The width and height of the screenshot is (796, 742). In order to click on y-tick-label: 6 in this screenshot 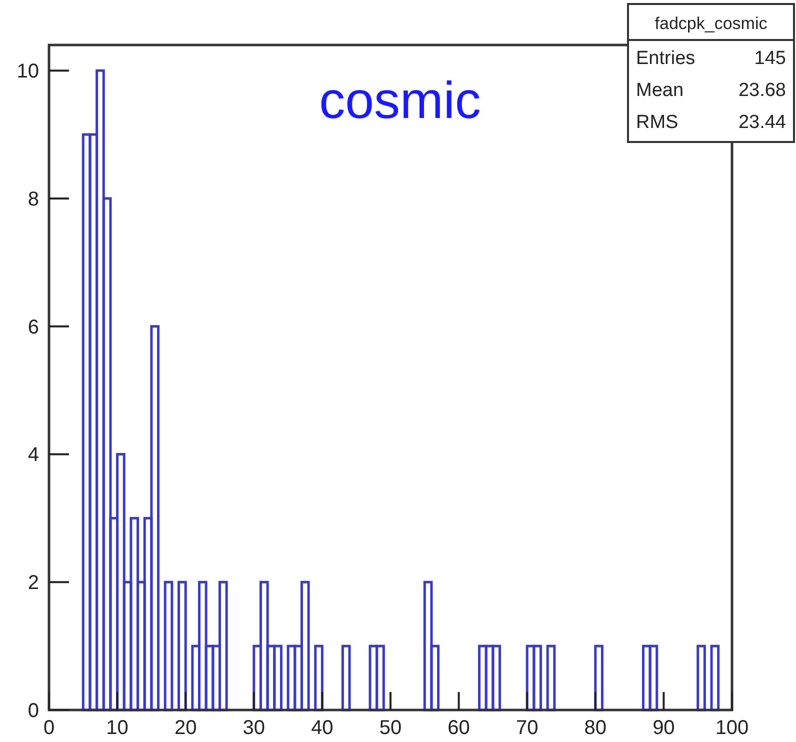, I will do `click(33, 327)`.